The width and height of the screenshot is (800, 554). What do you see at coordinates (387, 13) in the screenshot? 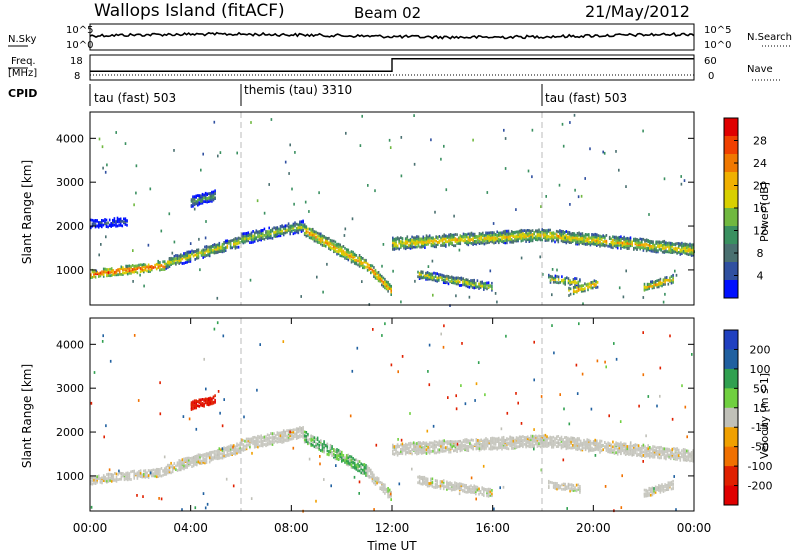
I see `beam-label: Beam 02` at bounding box center [387, 13].